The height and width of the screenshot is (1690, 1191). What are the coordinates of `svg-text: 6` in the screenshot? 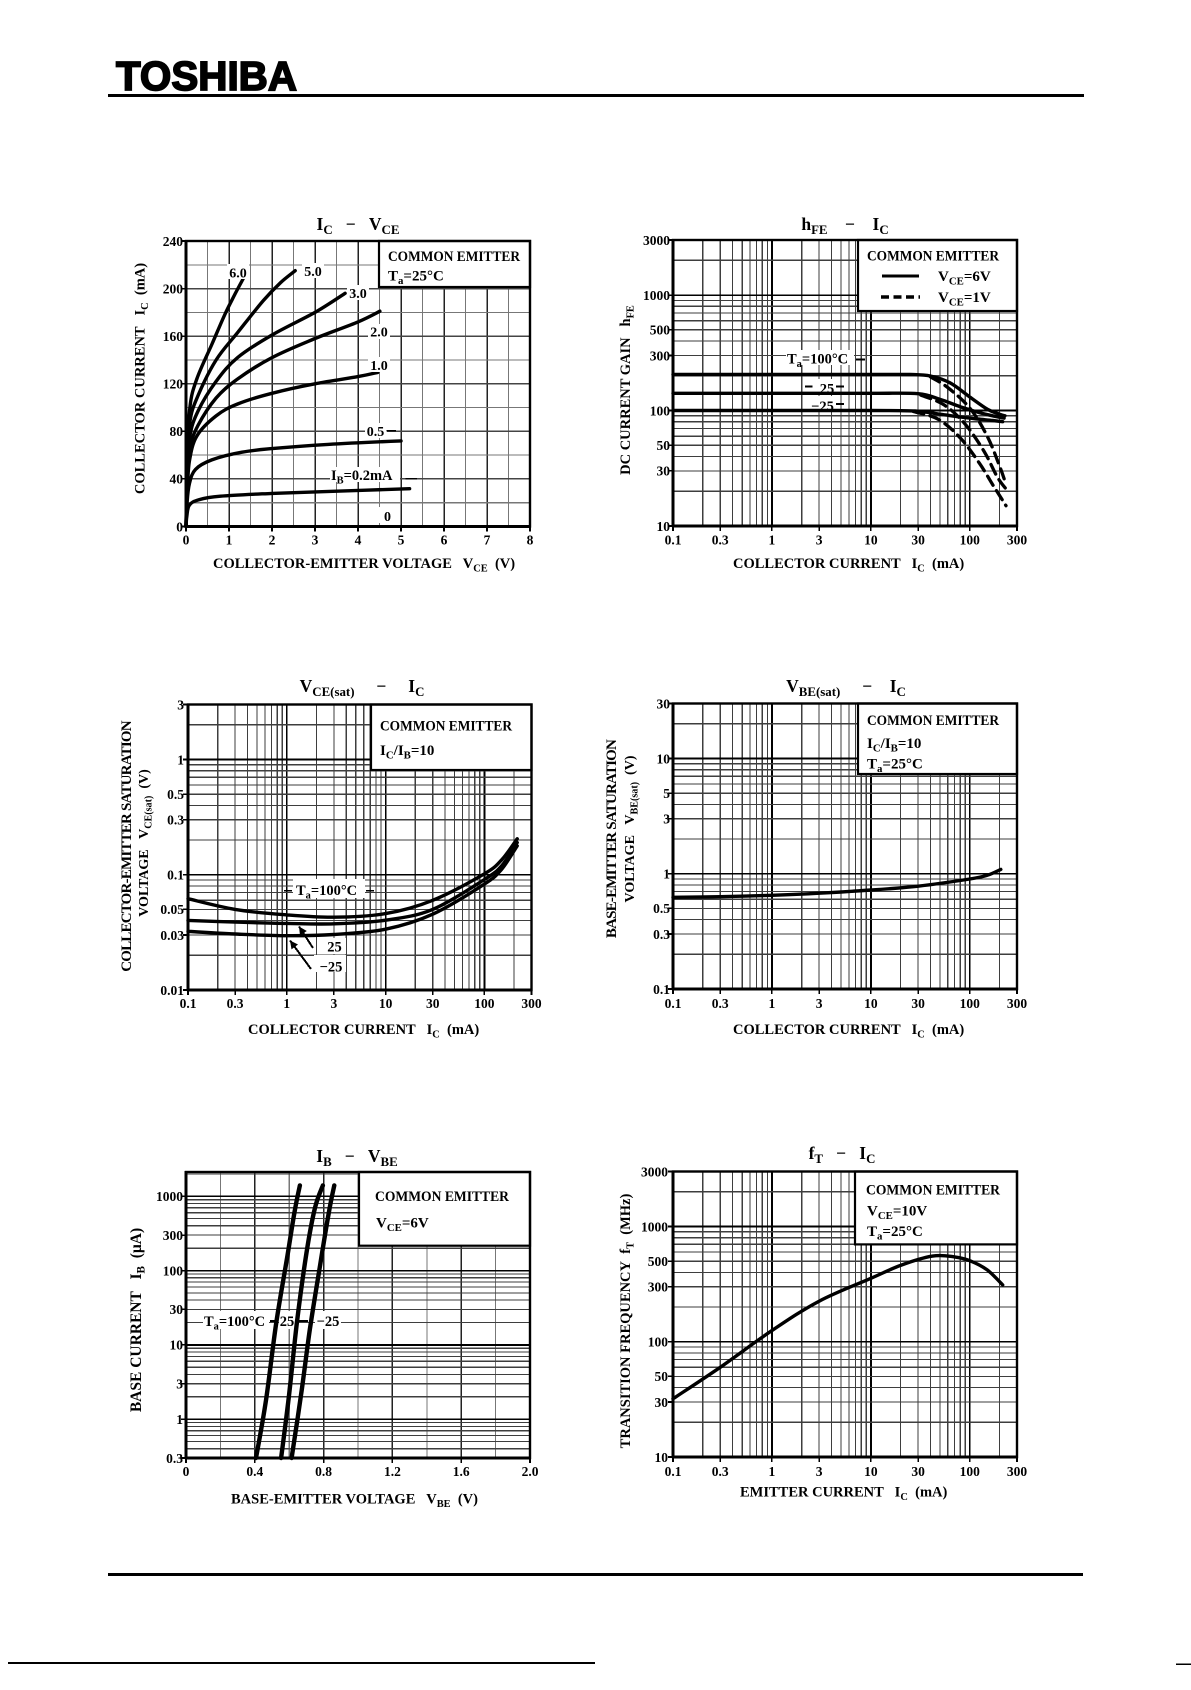 It's located at (444, 540).